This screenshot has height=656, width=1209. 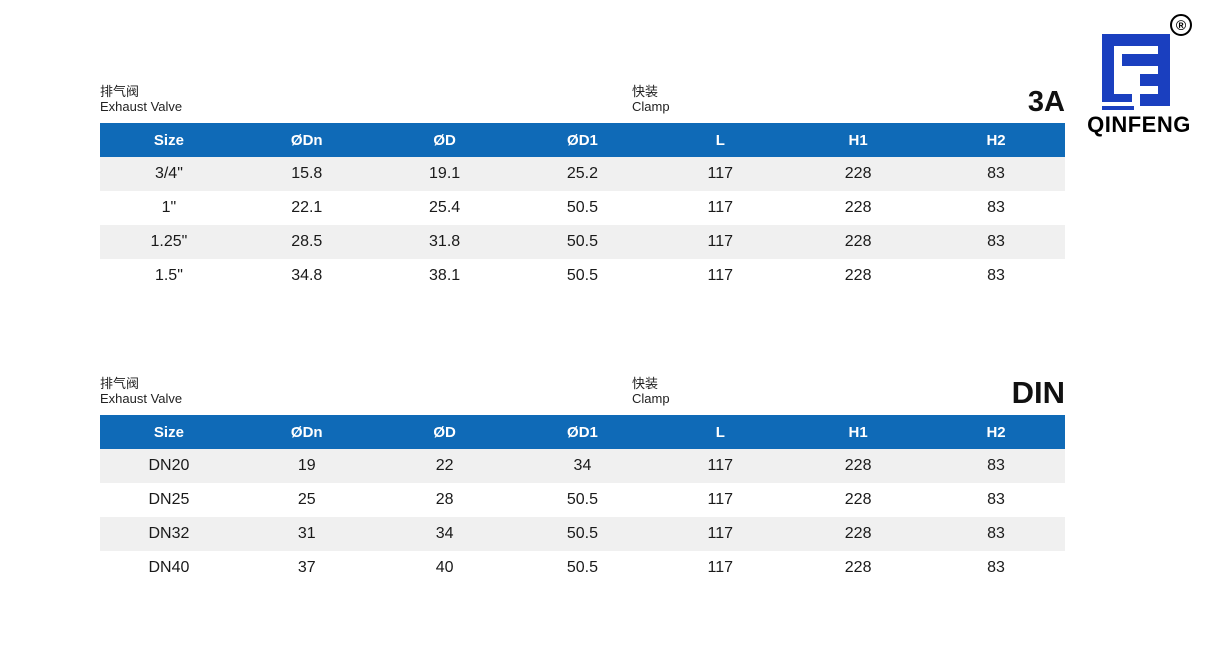 What do you see at coordinates (169, 242) in the screenshot?
I see `table-cell: 1.25"` at bounding box center [169, 242].